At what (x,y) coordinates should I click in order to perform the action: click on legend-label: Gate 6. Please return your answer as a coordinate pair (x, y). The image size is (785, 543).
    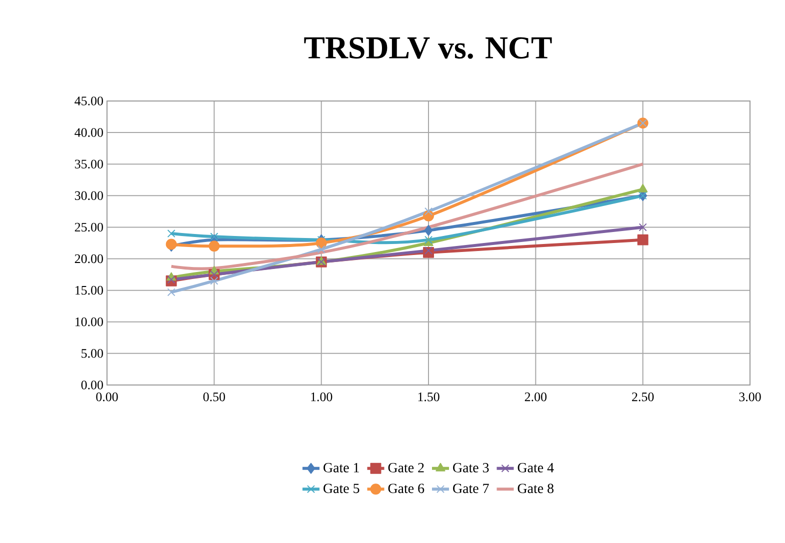
    Looking at the image, I should click on (406, 489).